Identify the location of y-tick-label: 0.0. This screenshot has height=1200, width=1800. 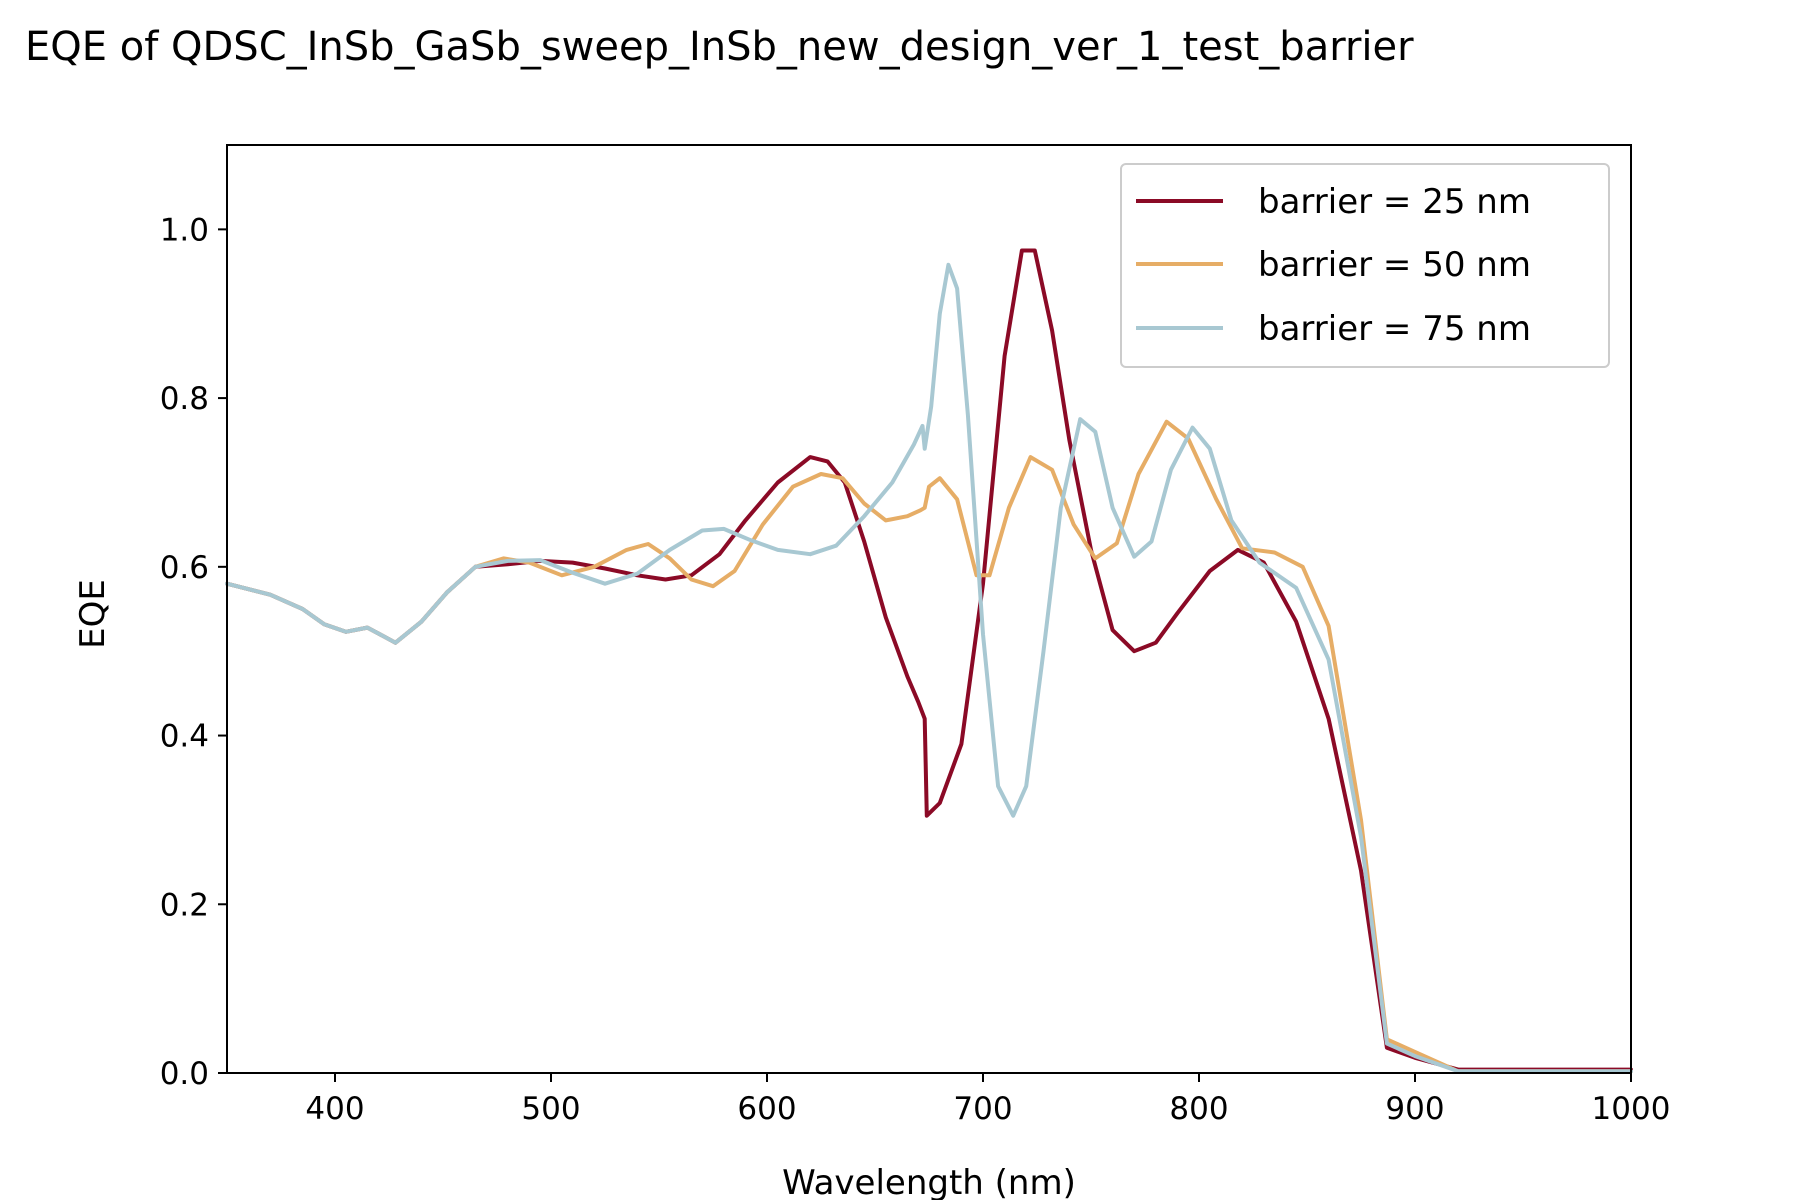
(184, 1074).